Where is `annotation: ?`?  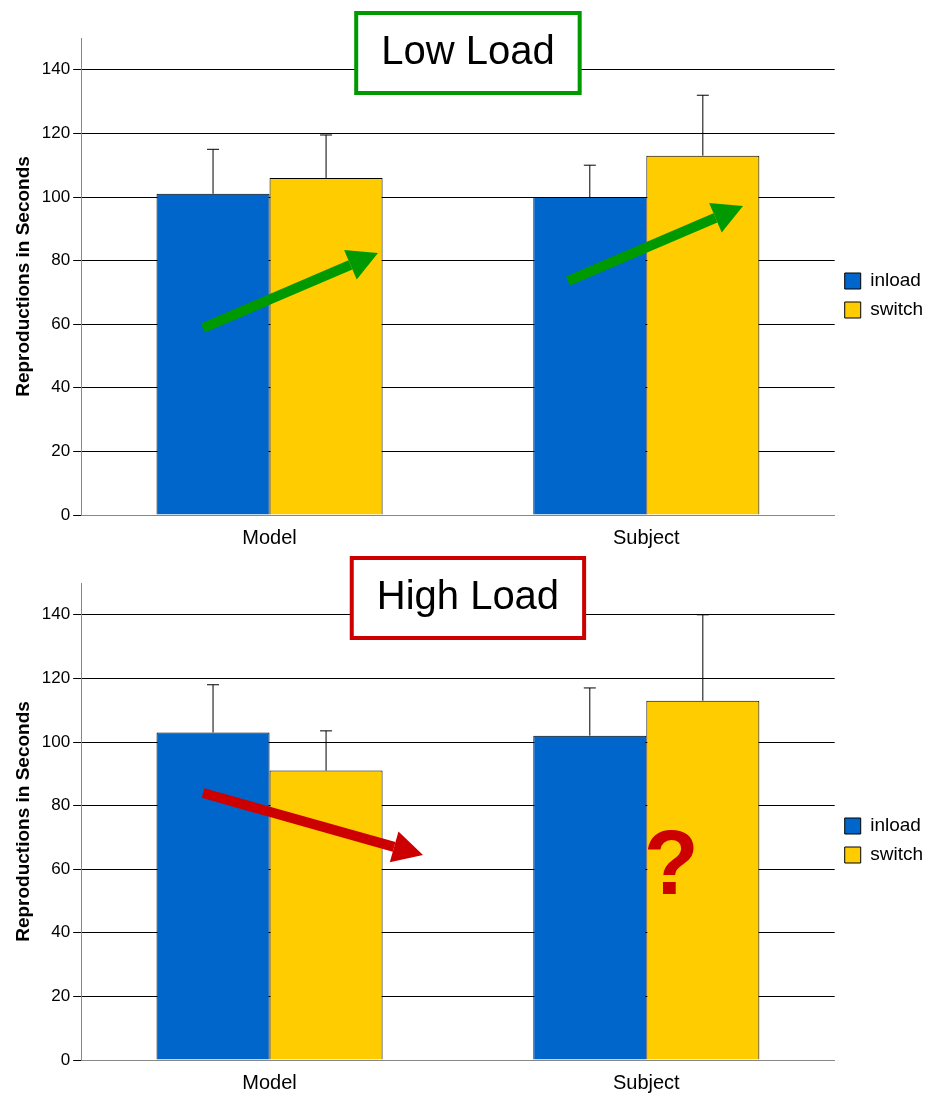
annotation: ? is located at coordinates (671, 863).